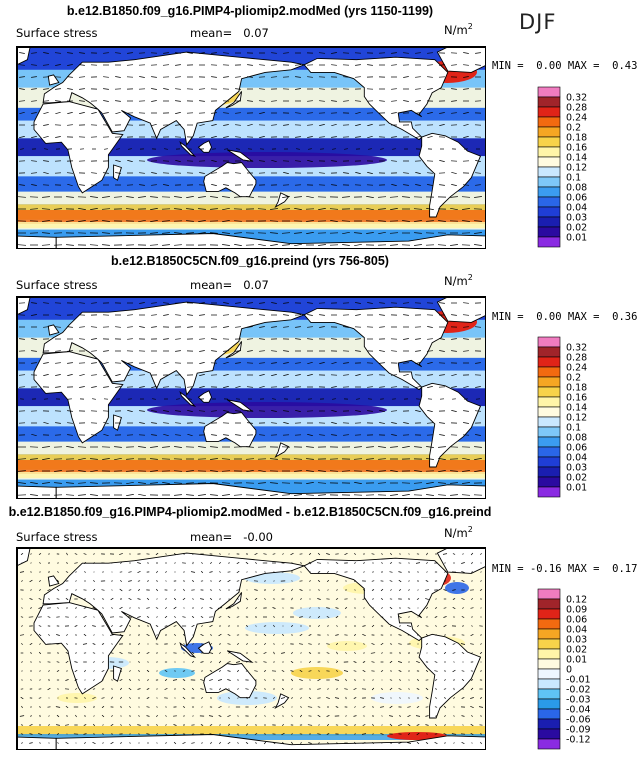  Describe the element at coordinates (78, 147) in the screenshot. I see `land-africa` at that location.